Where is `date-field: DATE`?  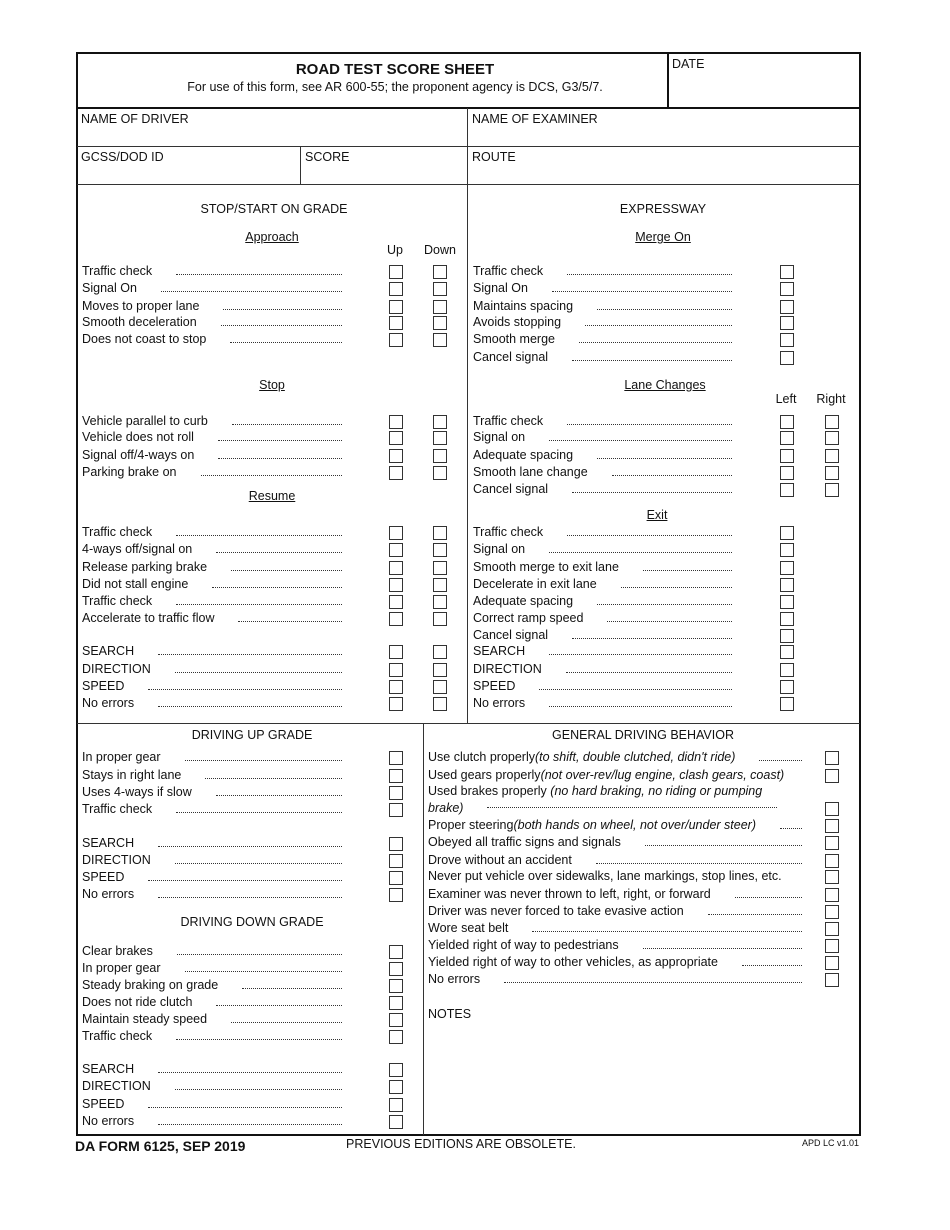
date-field: DATE is located at coordinates (688, 64).